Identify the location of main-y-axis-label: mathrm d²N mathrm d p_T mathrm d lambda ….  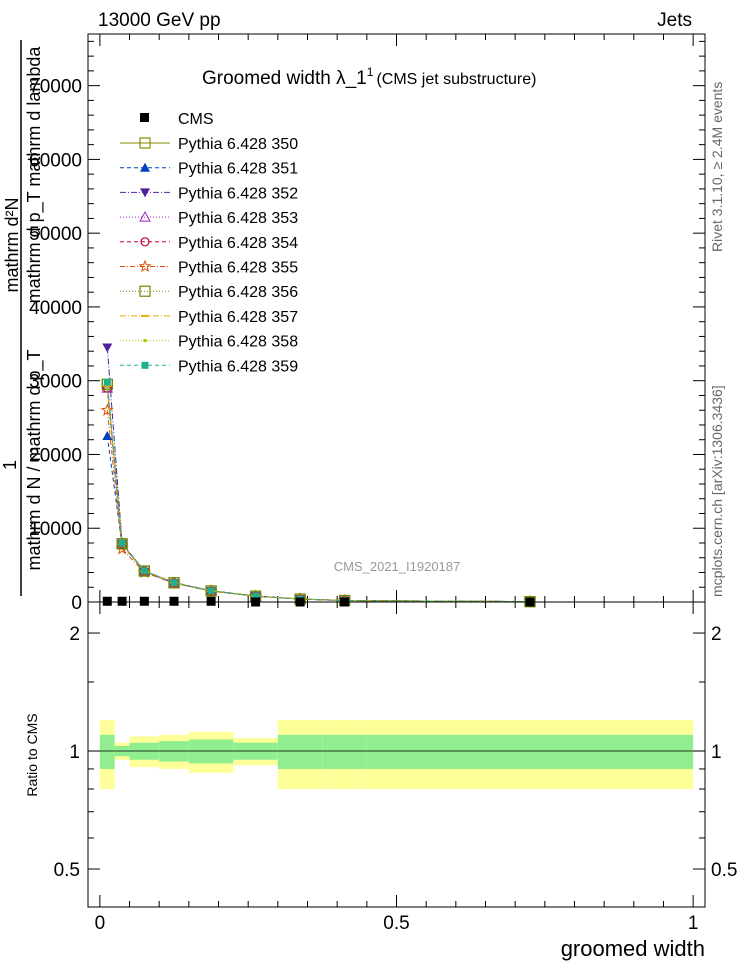
(22, 318).